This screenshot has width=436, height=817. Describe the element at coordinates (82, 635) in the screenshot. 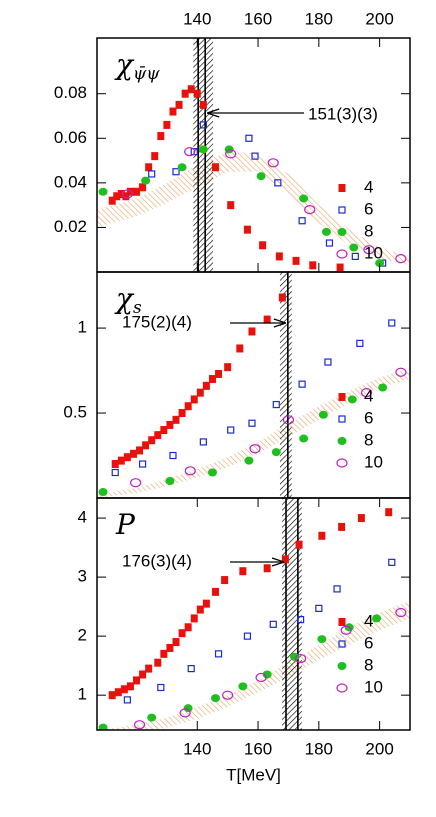

I see `y-tick-label: 2` at that location.